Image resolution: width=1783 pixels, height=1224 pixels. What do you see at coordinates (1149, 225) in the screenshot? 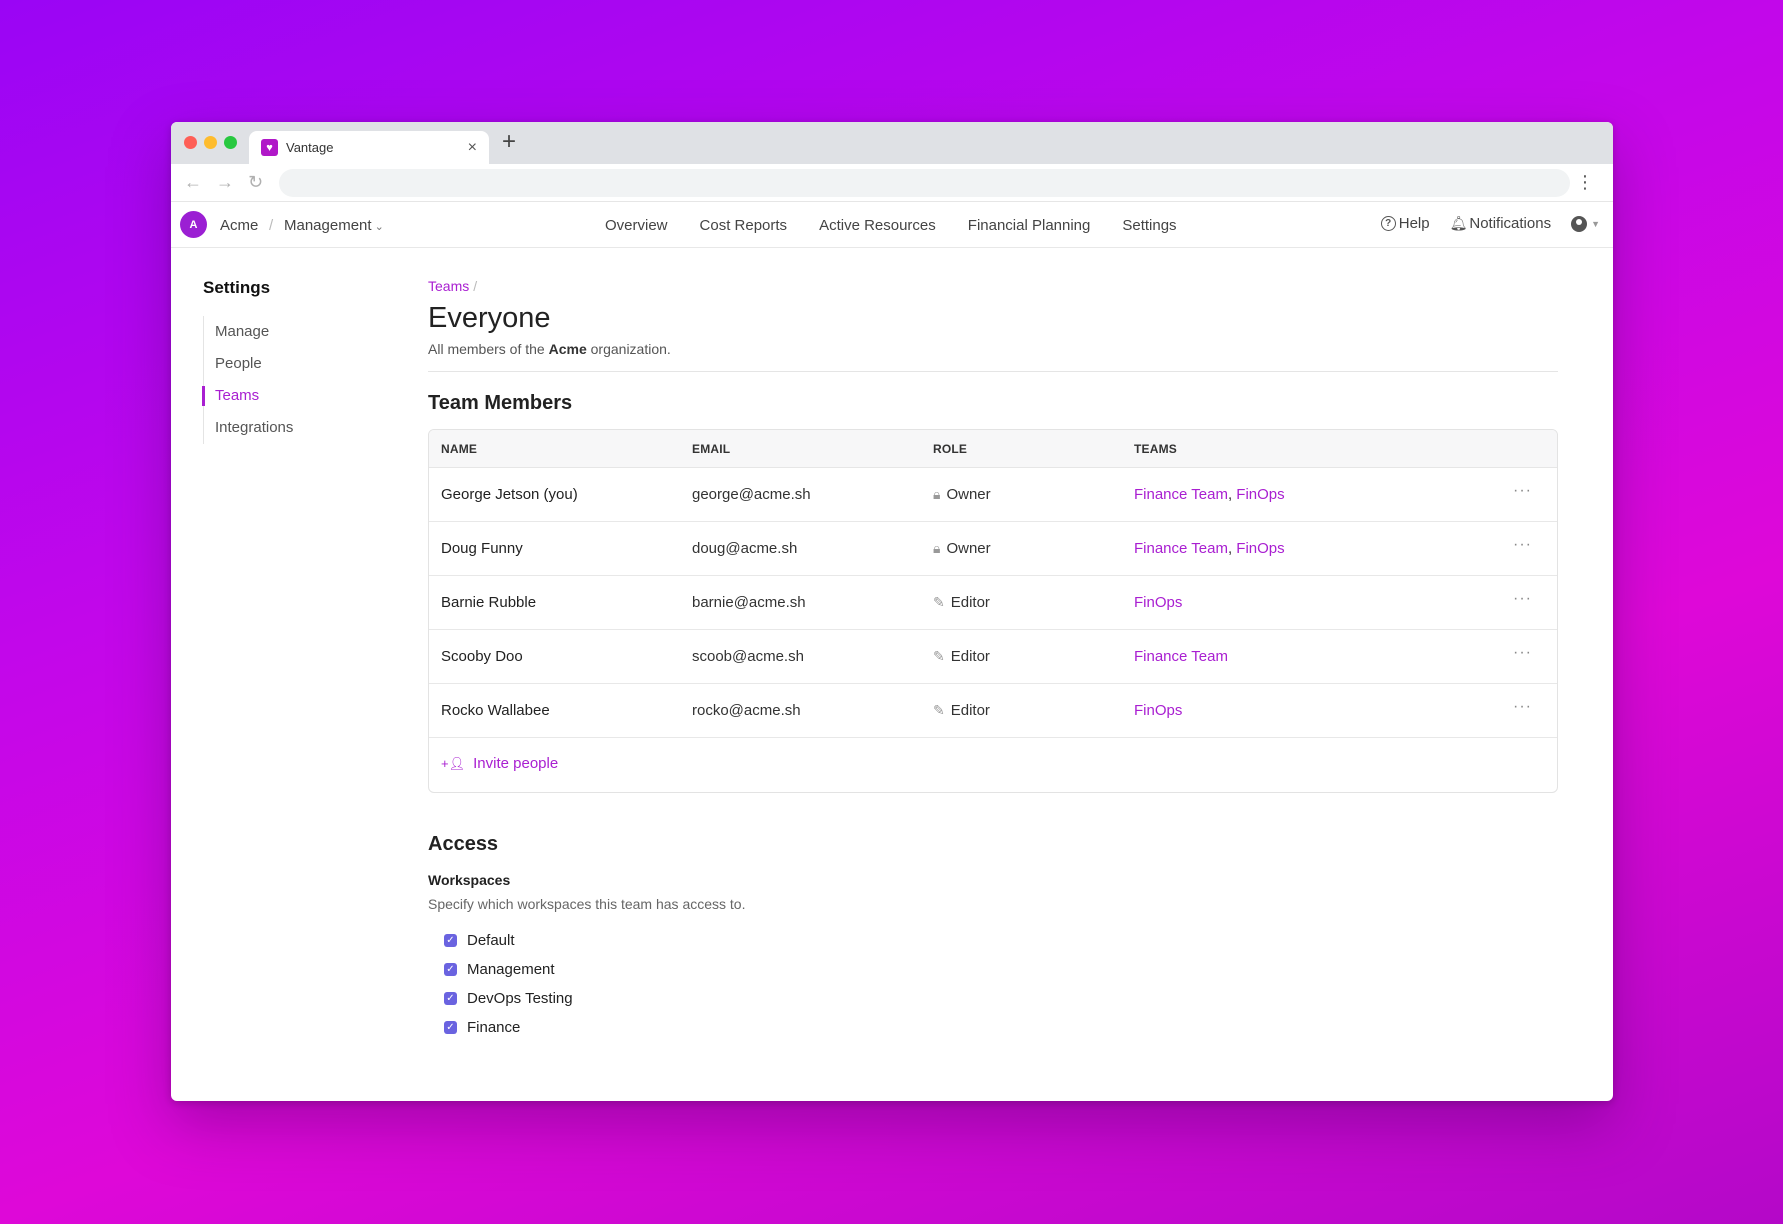
I see `nav-settings: Settings` at bounding box center [1149, 225].